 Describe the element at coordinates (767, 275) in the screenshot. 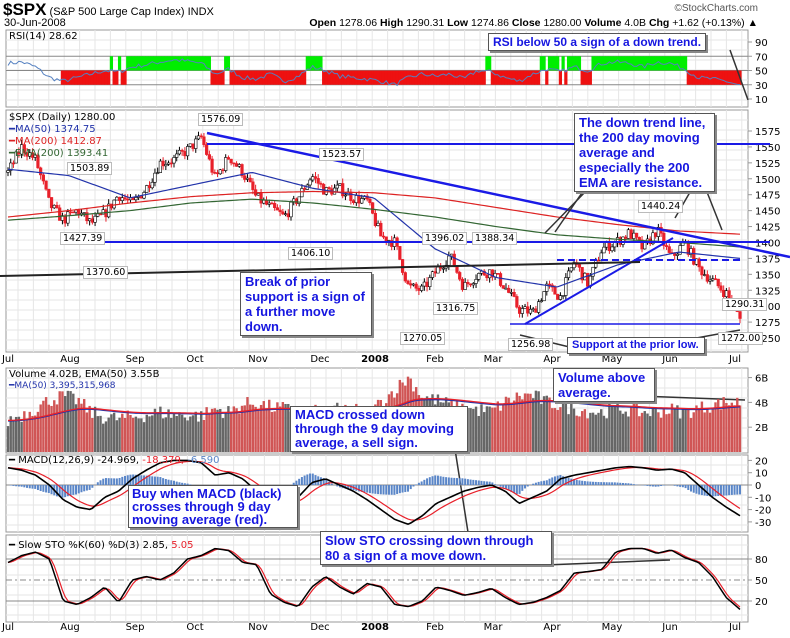

I see `price-axis-label: 1350` at that location.